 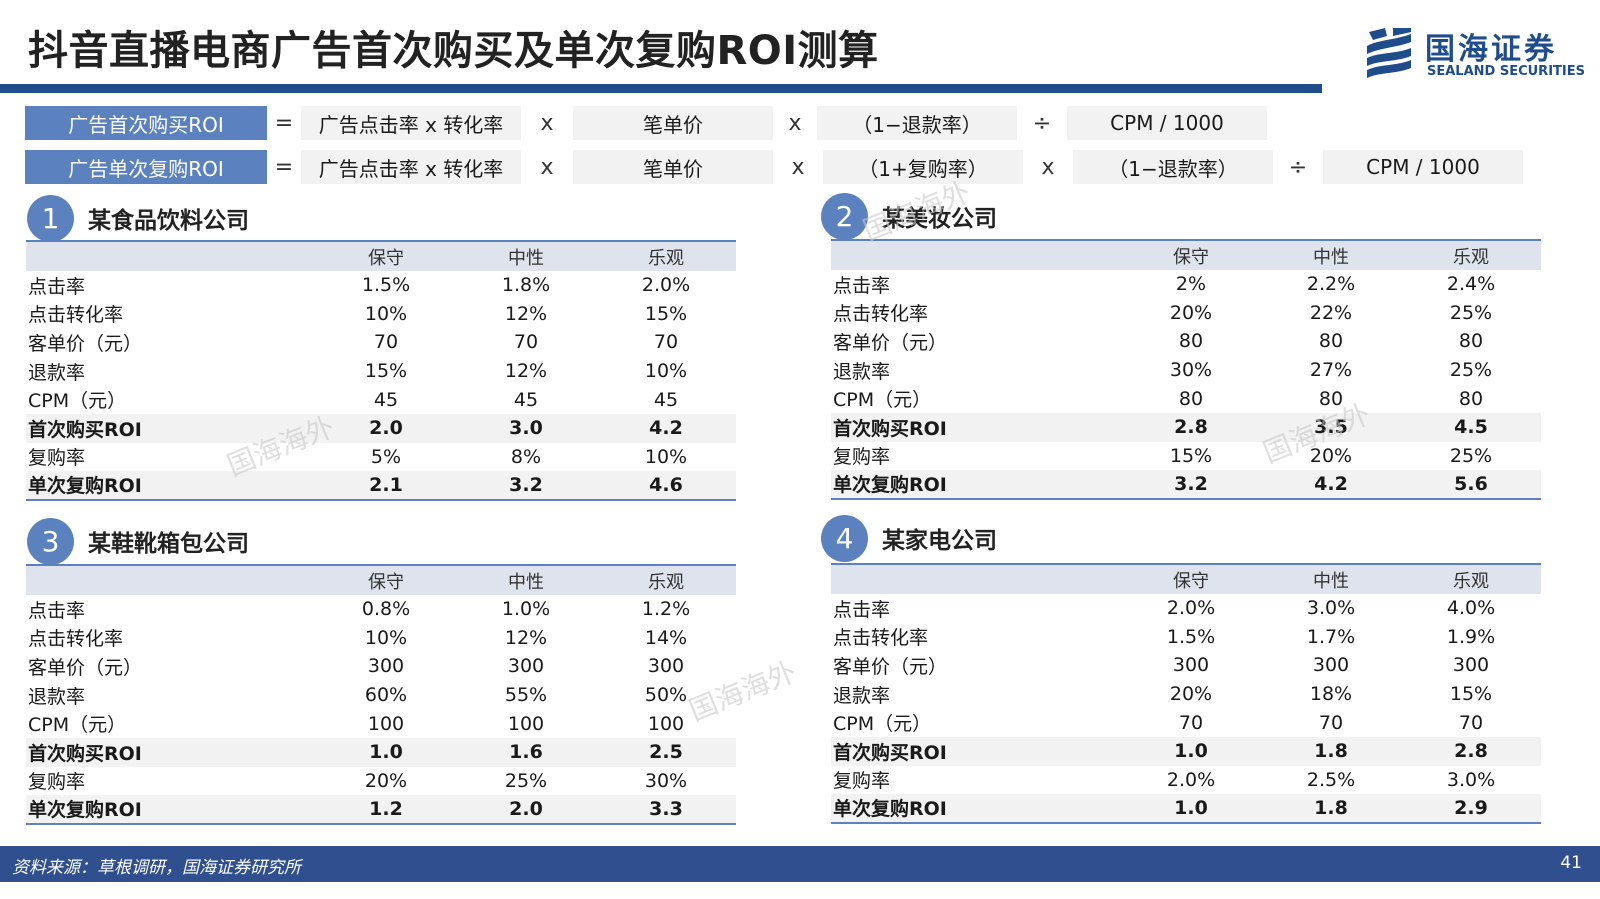 I want to click on table-row: 首次购买ROI 1.0 1.6 2.5, so click(x=381, y=752).